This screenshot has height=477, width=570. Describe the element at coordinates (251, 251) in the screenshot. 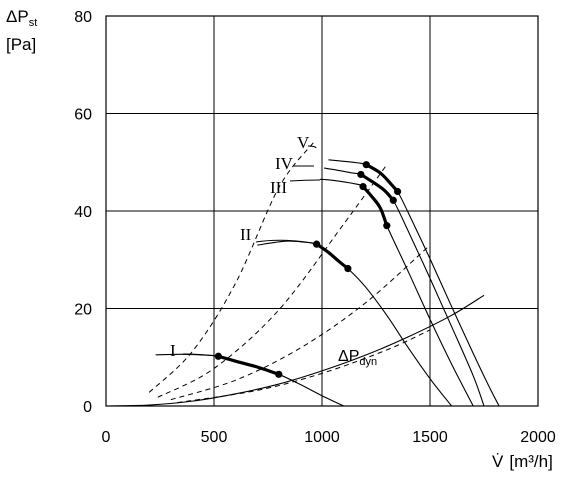

I see `label-leaders` at that location.